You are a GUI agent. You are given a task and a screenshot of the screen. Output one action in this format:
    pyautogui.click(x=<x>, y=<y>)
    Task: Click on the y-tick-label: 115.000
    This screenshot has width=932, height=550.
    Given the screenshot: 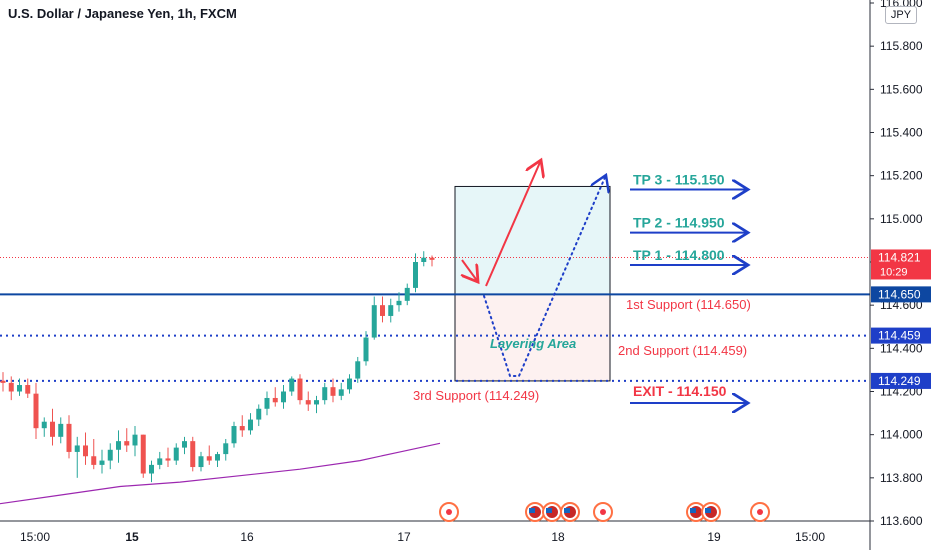 What is the action you would take?
    pyautogui.click(x=901, y=219)
    